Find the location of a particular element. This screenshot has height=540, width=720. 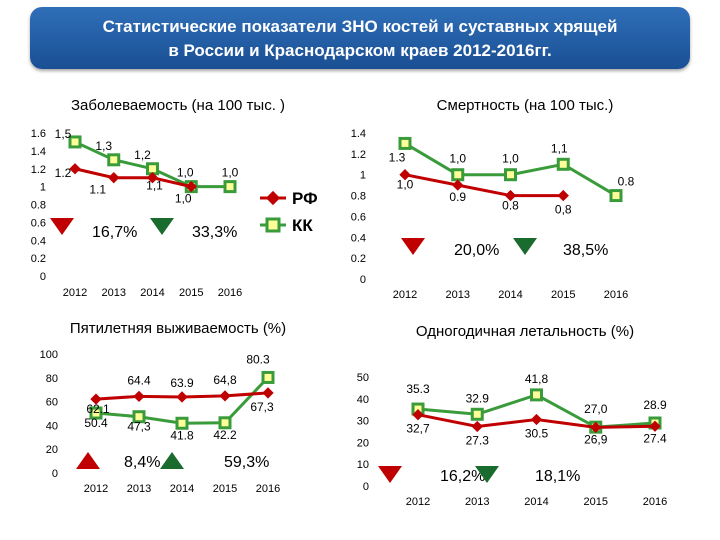

trend-percent-label: 8,4% is located at coordinates (142, 462).